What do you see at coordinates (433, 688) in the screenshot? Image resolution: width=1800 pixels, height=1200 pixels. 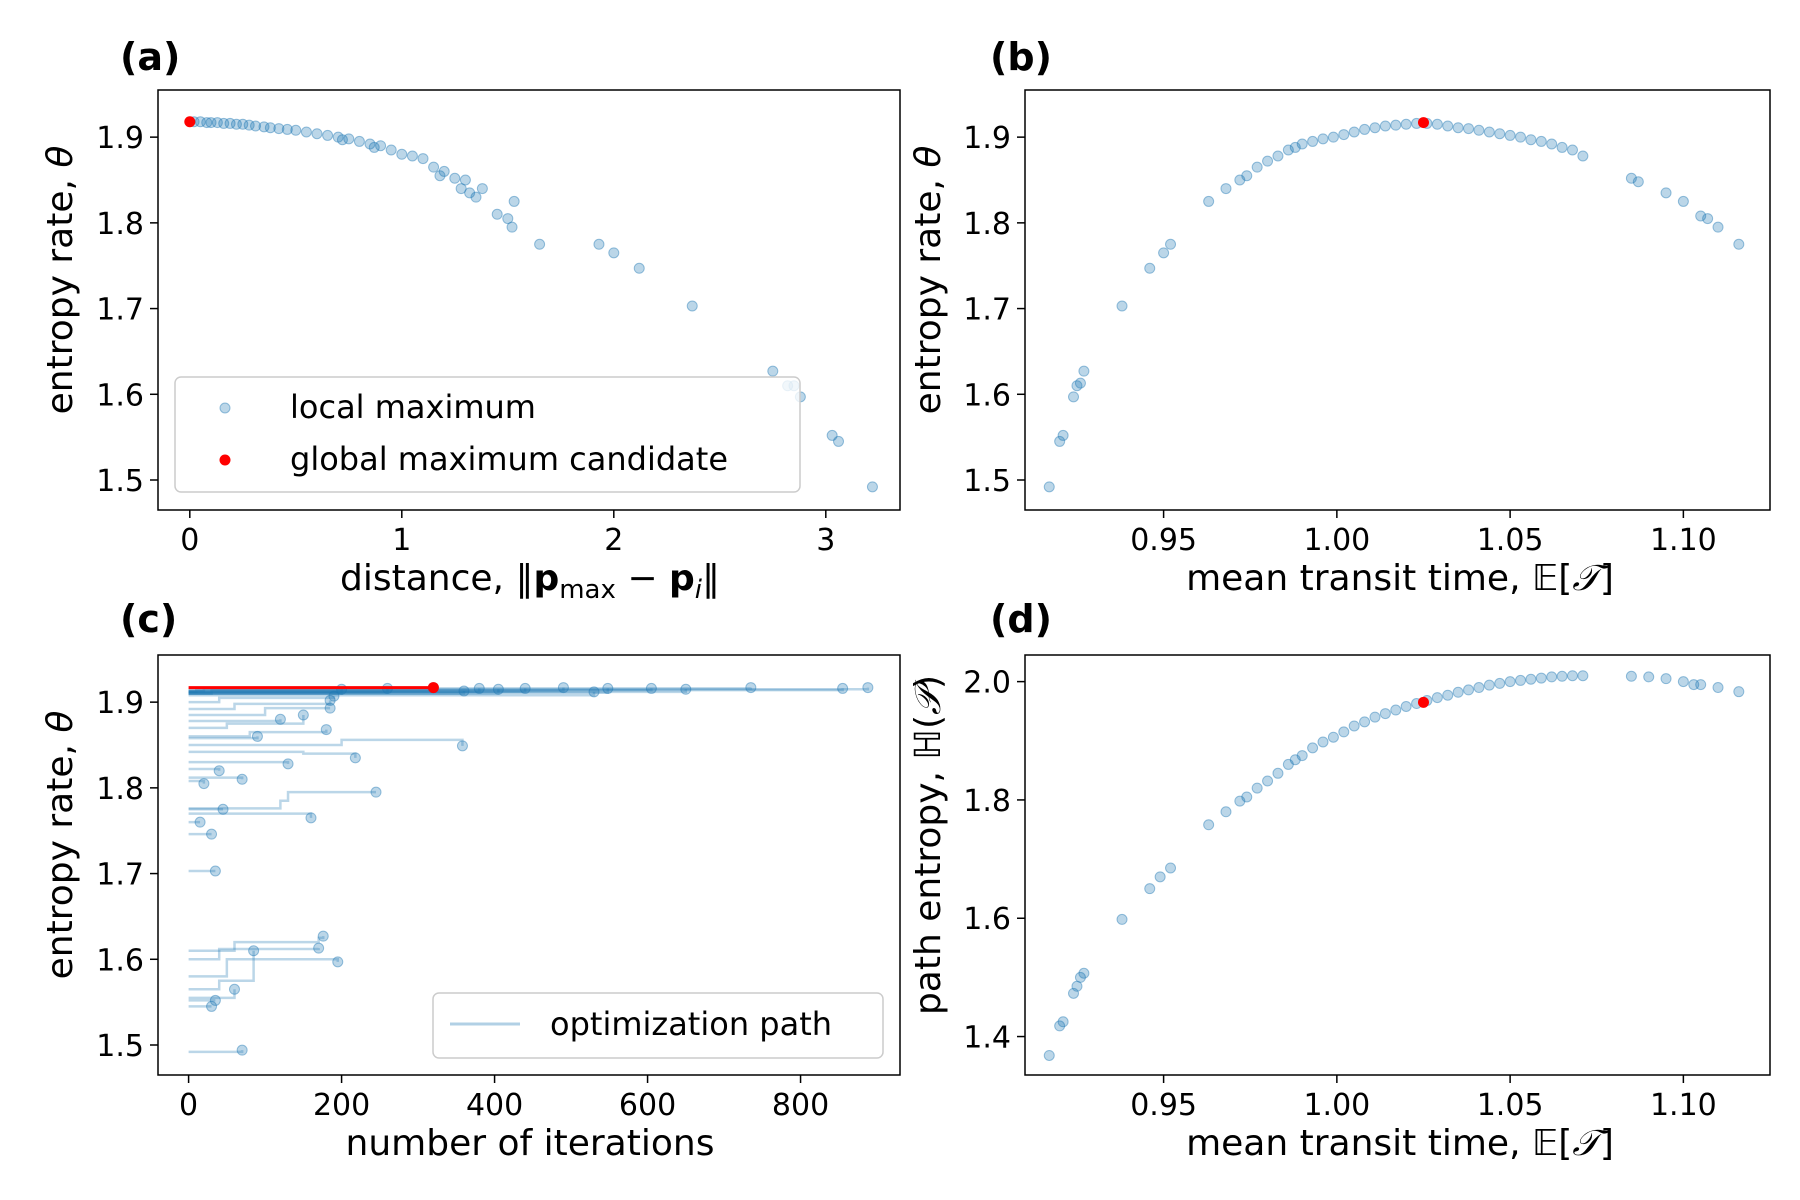 I see `global-path-endpoint` at bounding box center [433, 688].